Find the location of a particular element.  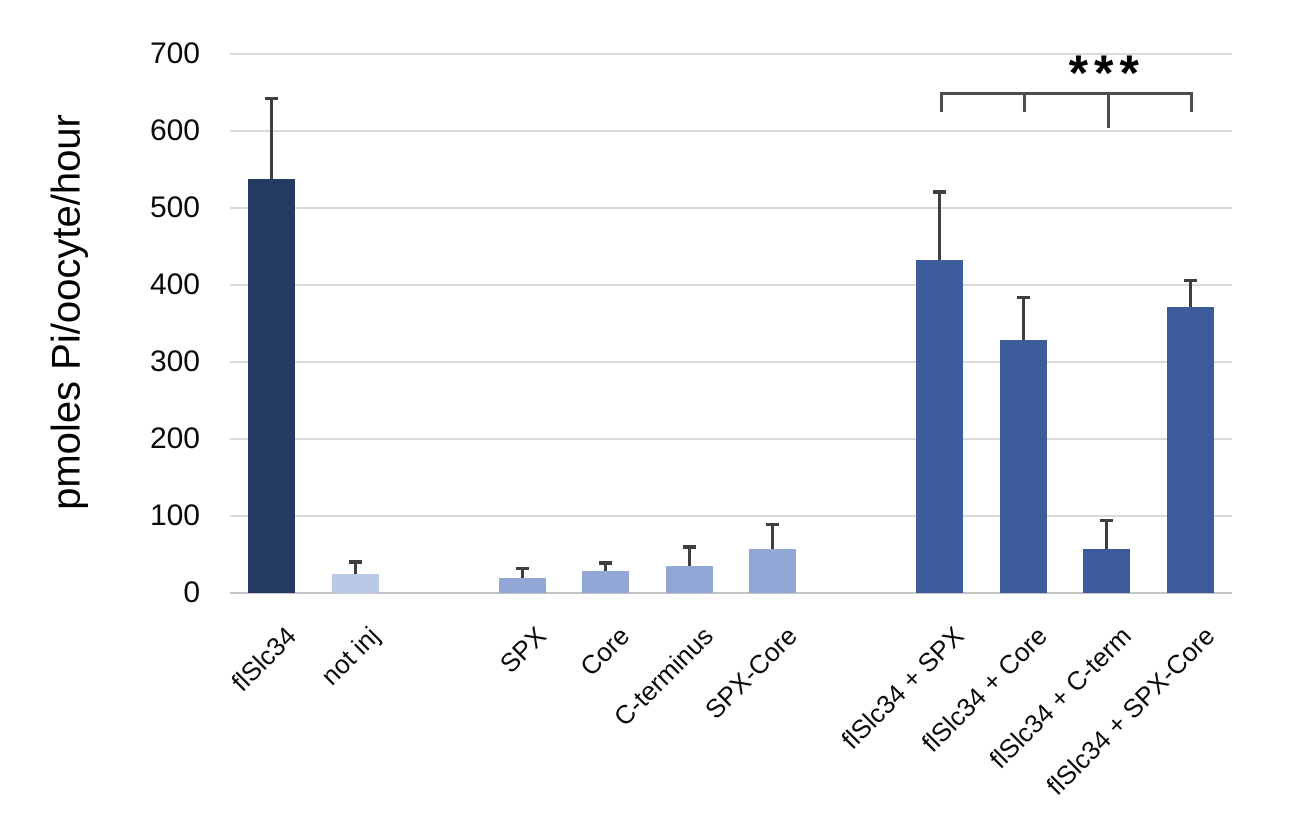

x-axis-line is located at coordinates (731, 593).